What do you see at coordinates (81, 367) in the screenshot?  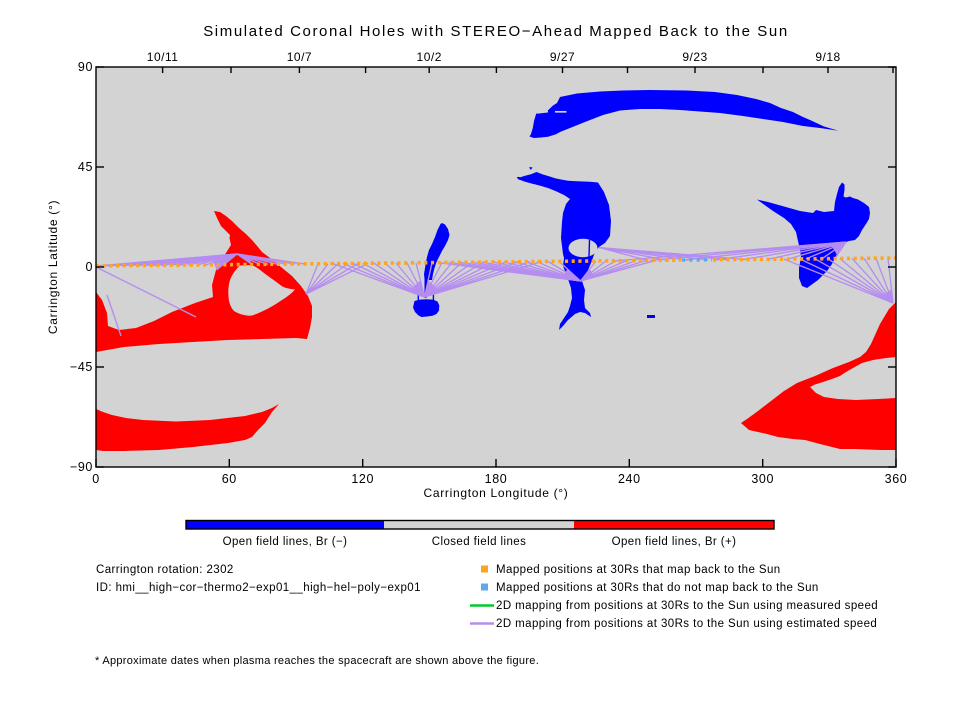 I see `svg-text: −45` at bounding box center [81, 367].